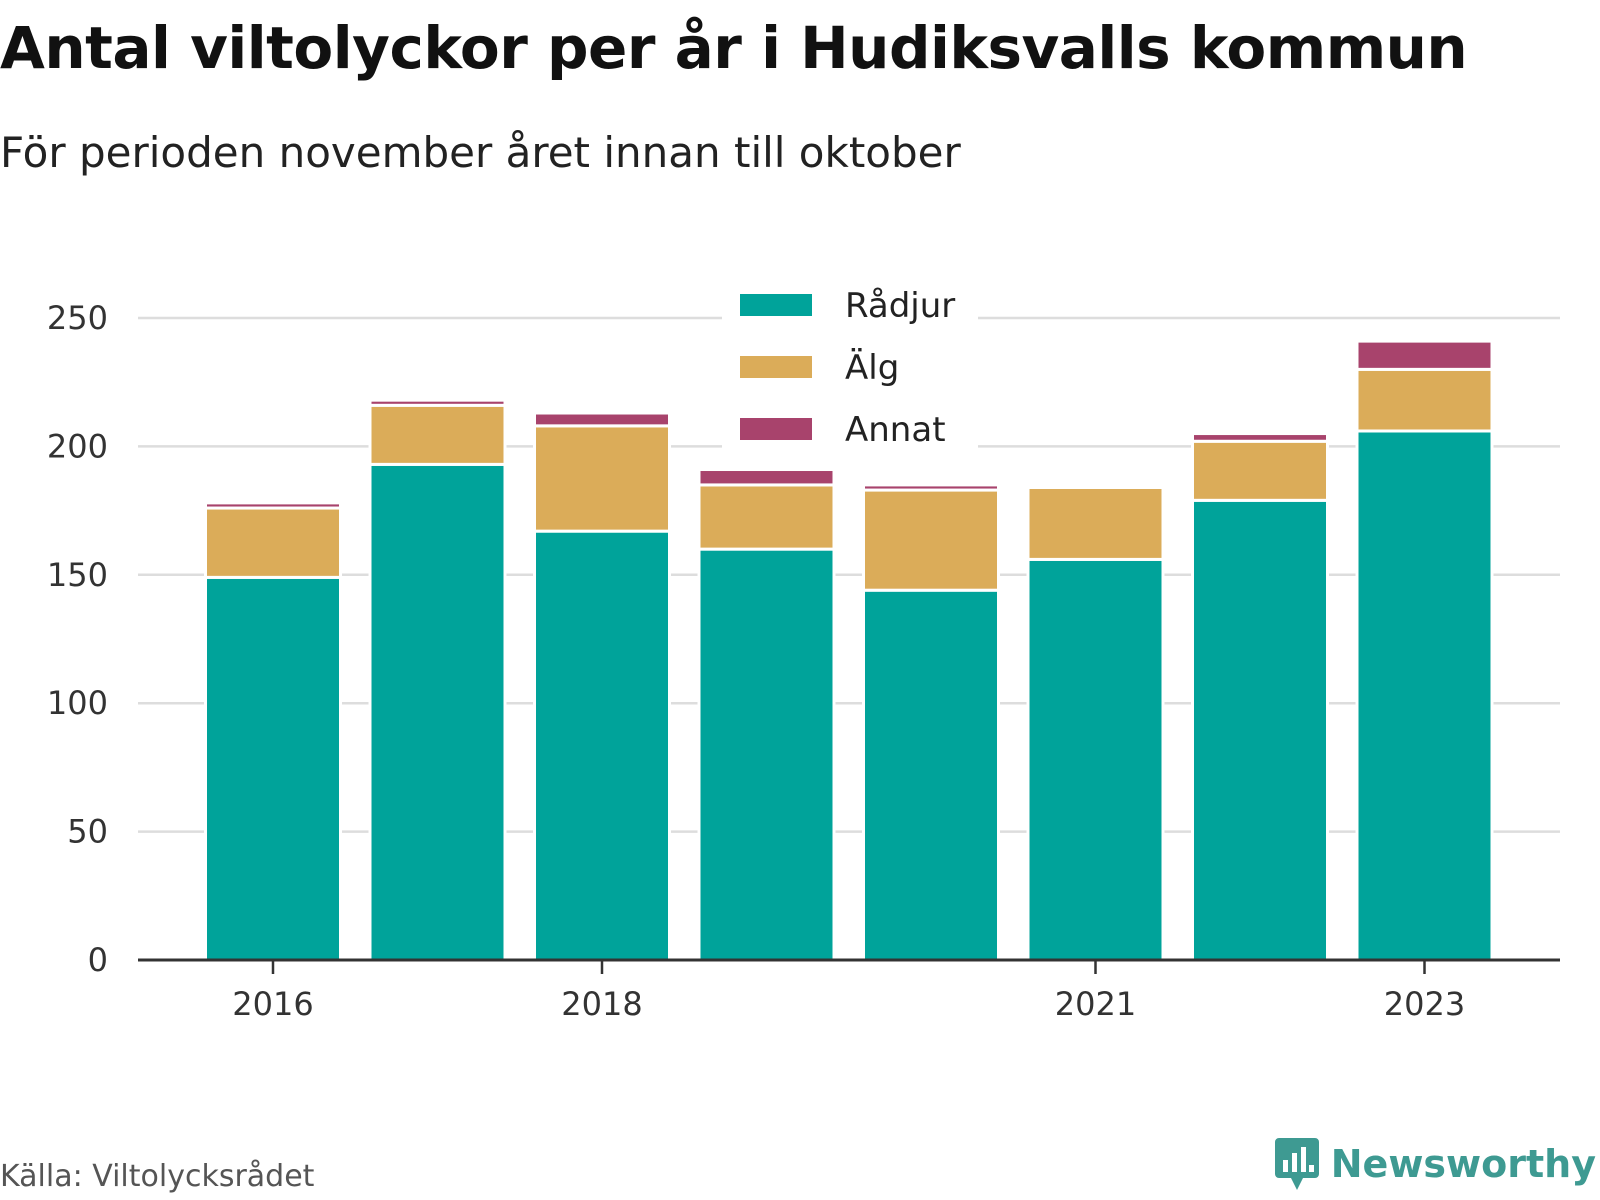 Image resolution: width=1600 pixels, height=1200 pixels. What do you see at coordinates (1095, 1004) in the screenshot?
I see `x-tick-label: 2021` at bounding box center [1095, 1004].